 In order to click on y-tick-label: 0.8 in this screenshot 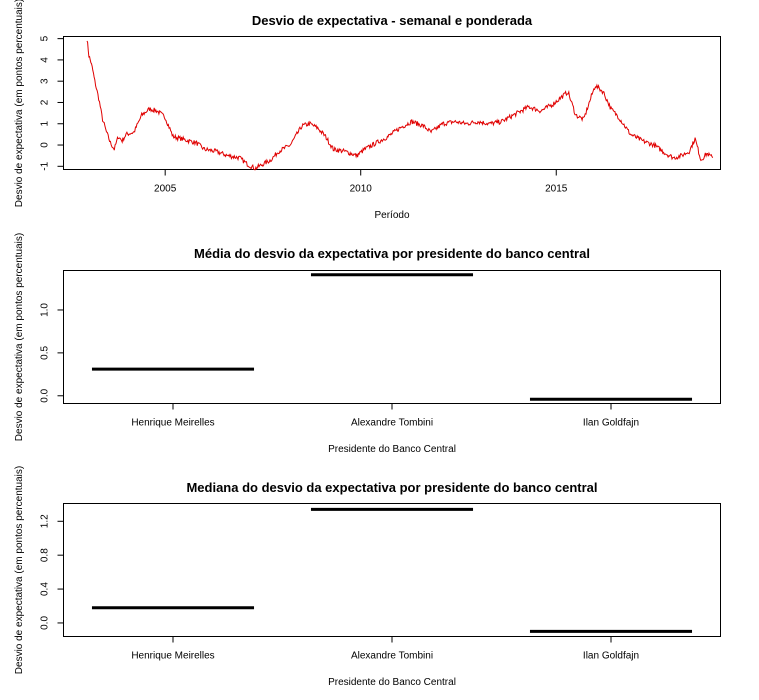, I will do `click(45, 555)`.